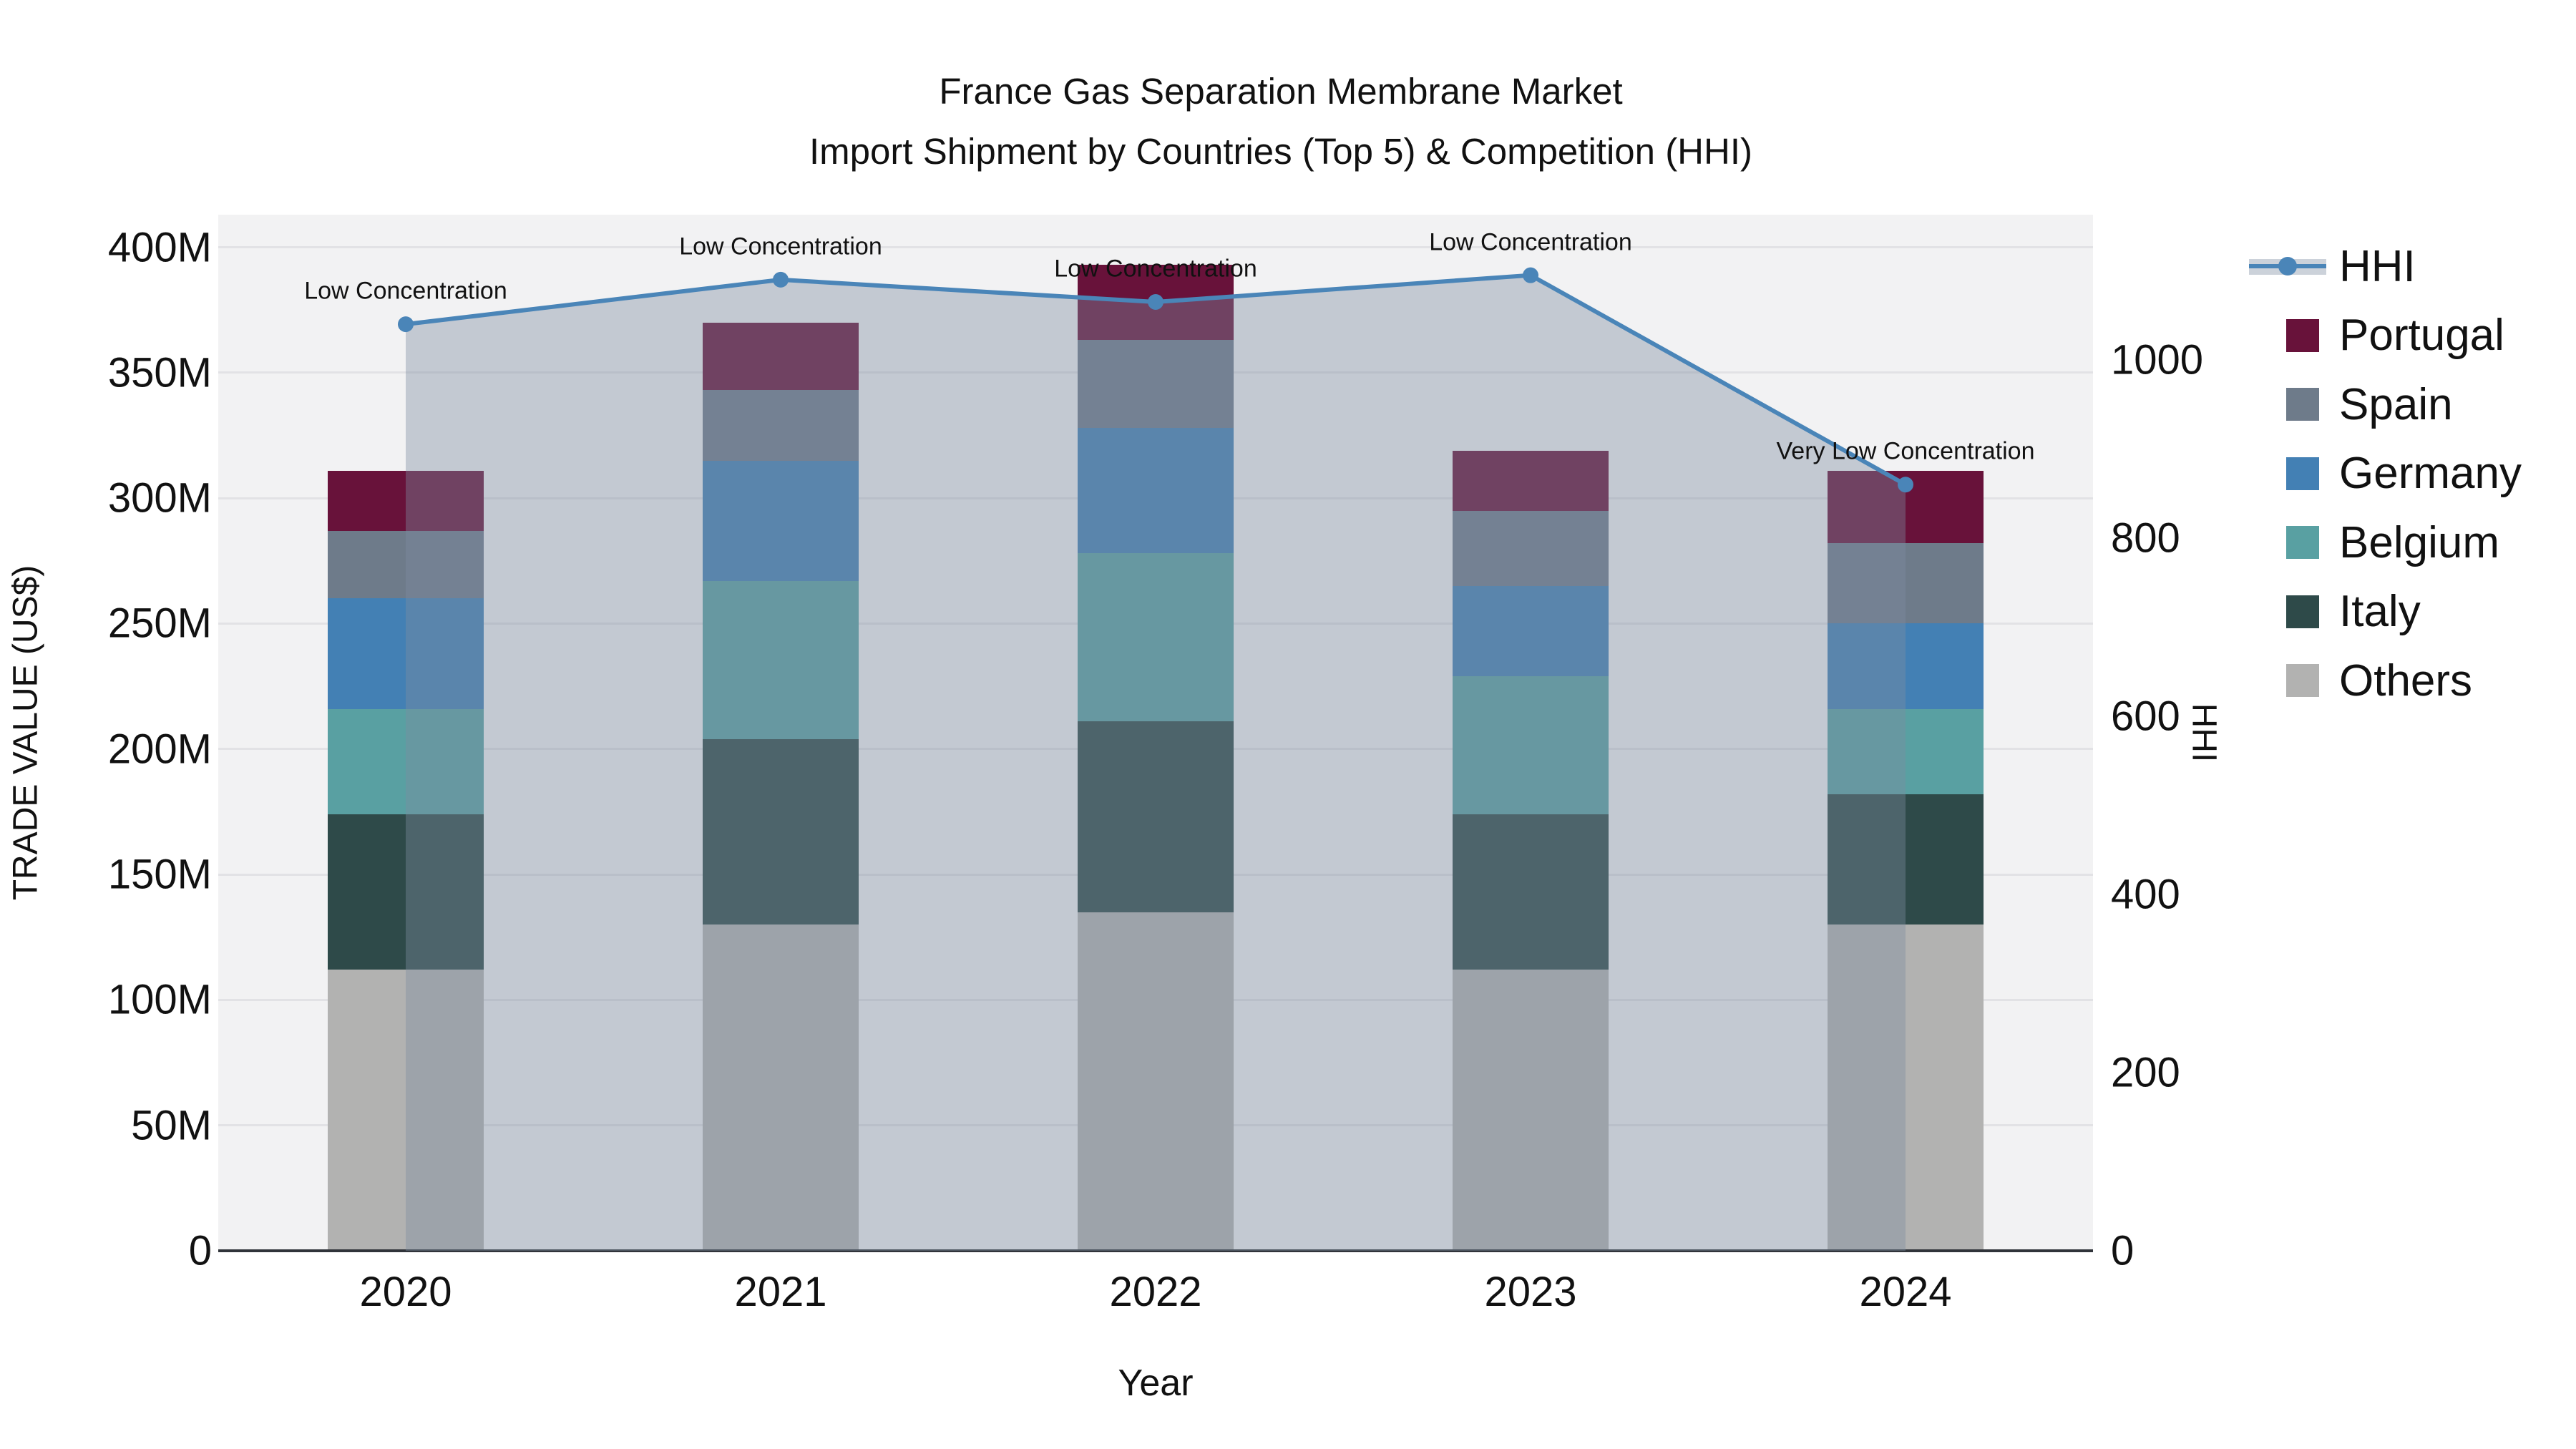  What do you see at coordinates (781, 831) in the screenshot?
I see `bar-segment-italy-2021` at bounding box center [781, 831].